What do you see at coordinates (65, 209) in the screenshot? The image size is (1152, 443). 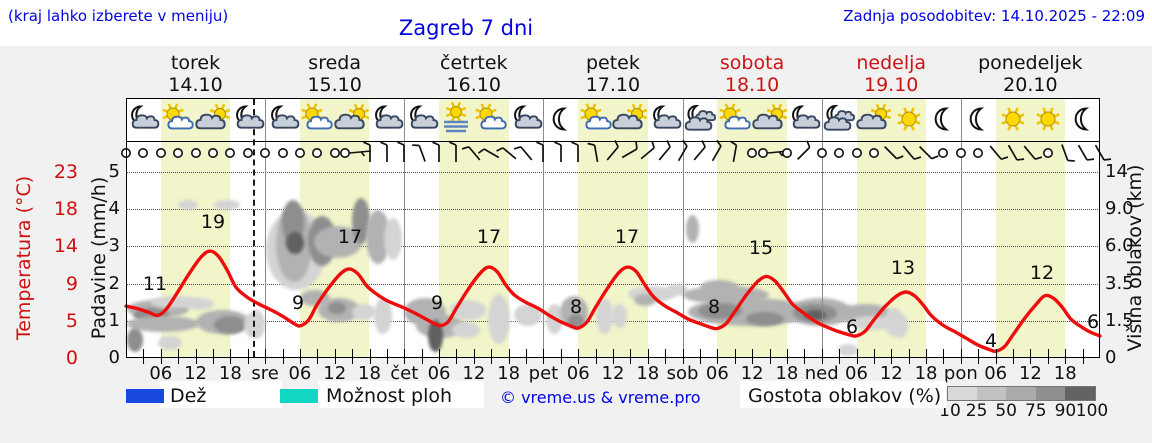 I see `temp-tick-label: 18` at bounding box center [65, 209].